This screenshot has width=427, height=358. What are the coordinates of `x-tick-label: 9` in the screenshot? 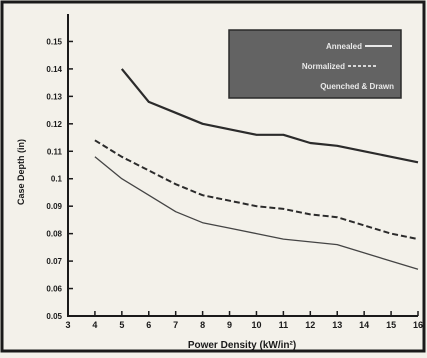 It's located at (229, 325).